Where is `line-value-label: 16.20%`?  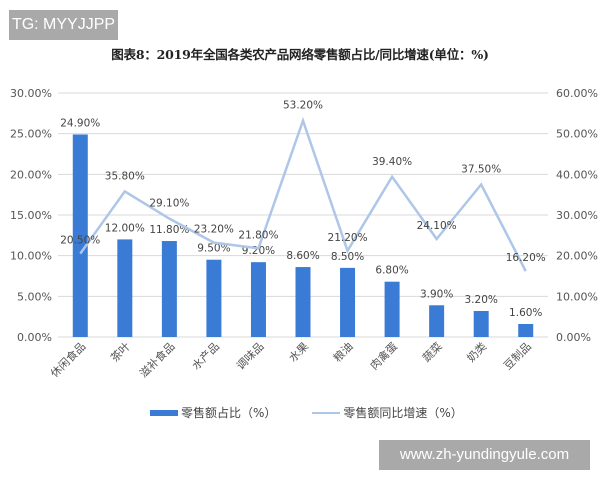
line-value-label: 16.20% is located at coordinates (526, 258).